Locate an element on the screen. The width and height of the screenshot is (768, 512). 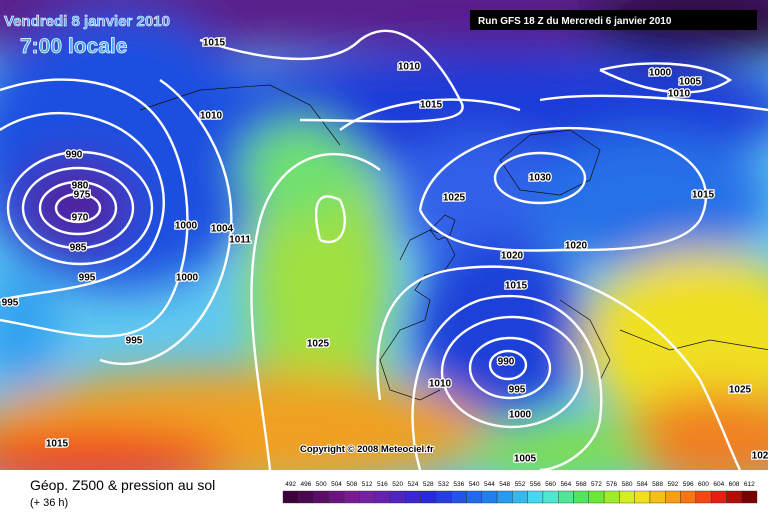
isobar-label: 102 is located at coordinates (760, 456).